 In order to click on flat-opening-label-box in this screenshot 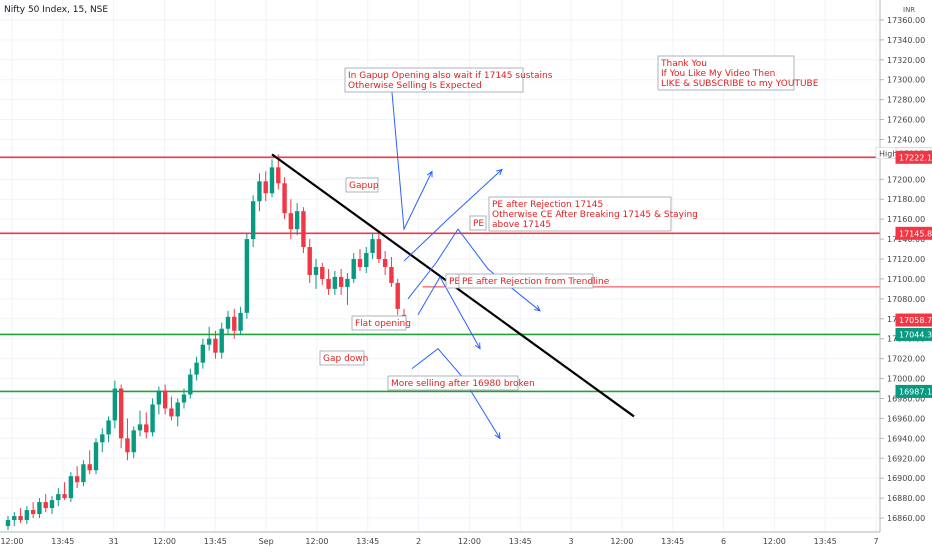, I will do `click(379, 323)`.